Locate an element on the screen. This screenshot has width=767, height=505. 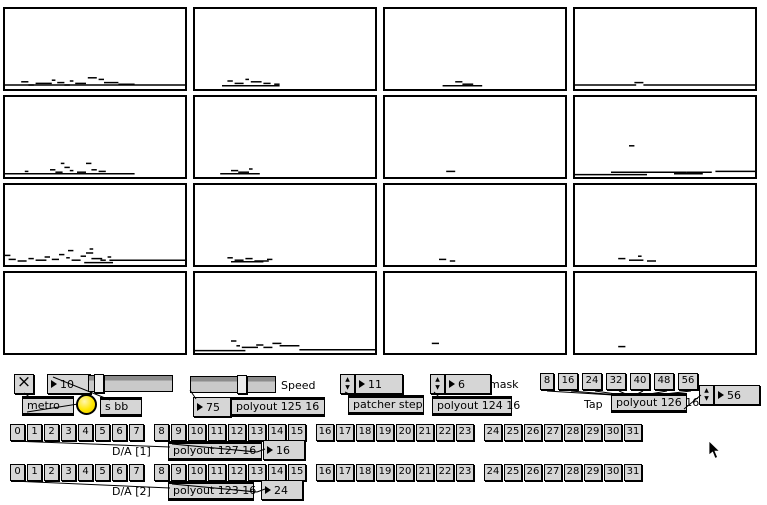
da2-button-31: 31 is located at coordinates (633, 472).